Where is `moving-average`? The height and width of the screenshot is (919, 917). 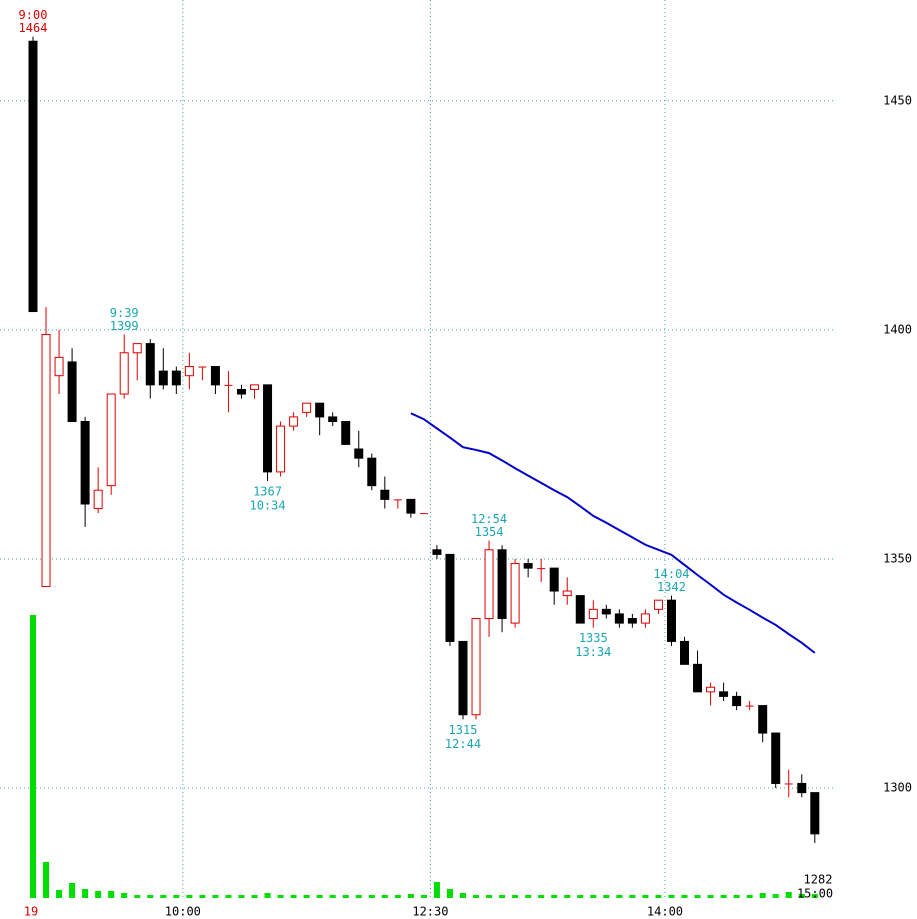
moving-average is located at coordinates (613, 533).